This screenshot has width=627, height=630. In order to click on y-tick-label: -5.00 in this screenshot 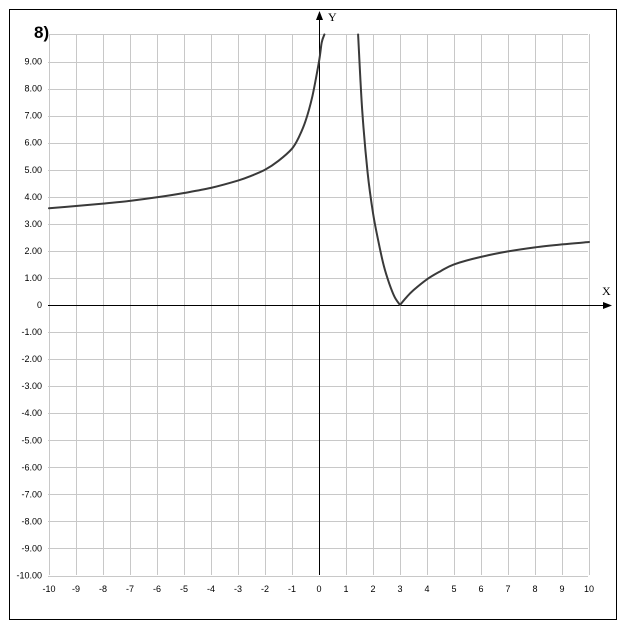, I will do `click(31, 440)`.